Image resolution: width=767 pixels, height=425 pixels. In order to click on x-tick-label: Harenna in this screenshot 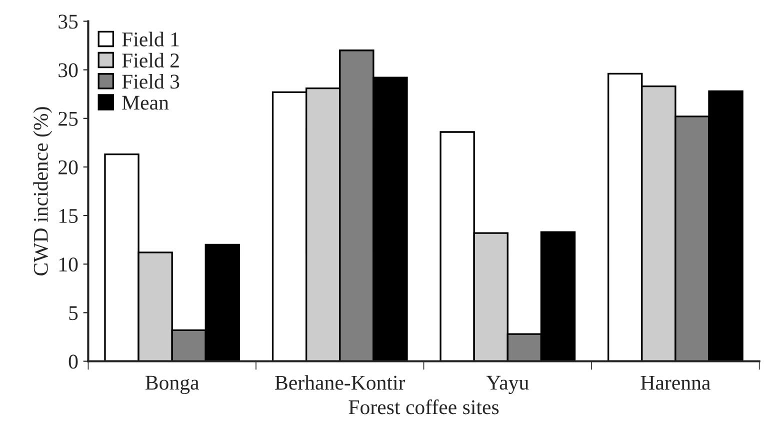, I will do `click(675, 383)`.